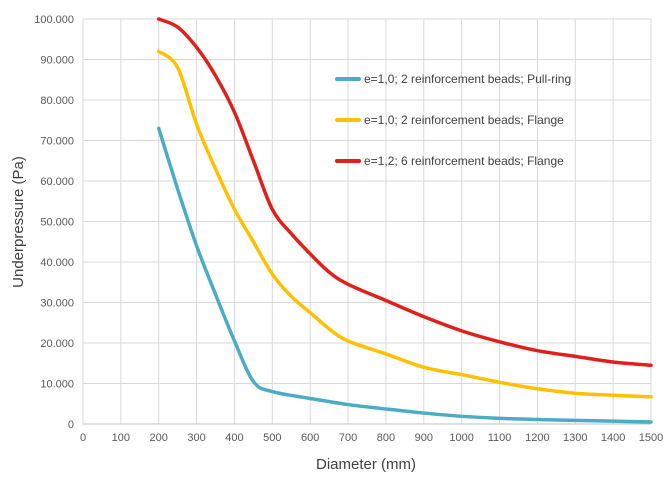  I want to click on legend-item-3: e=1,2; 6 reinforcement beads; Flange, so click(449, 161).